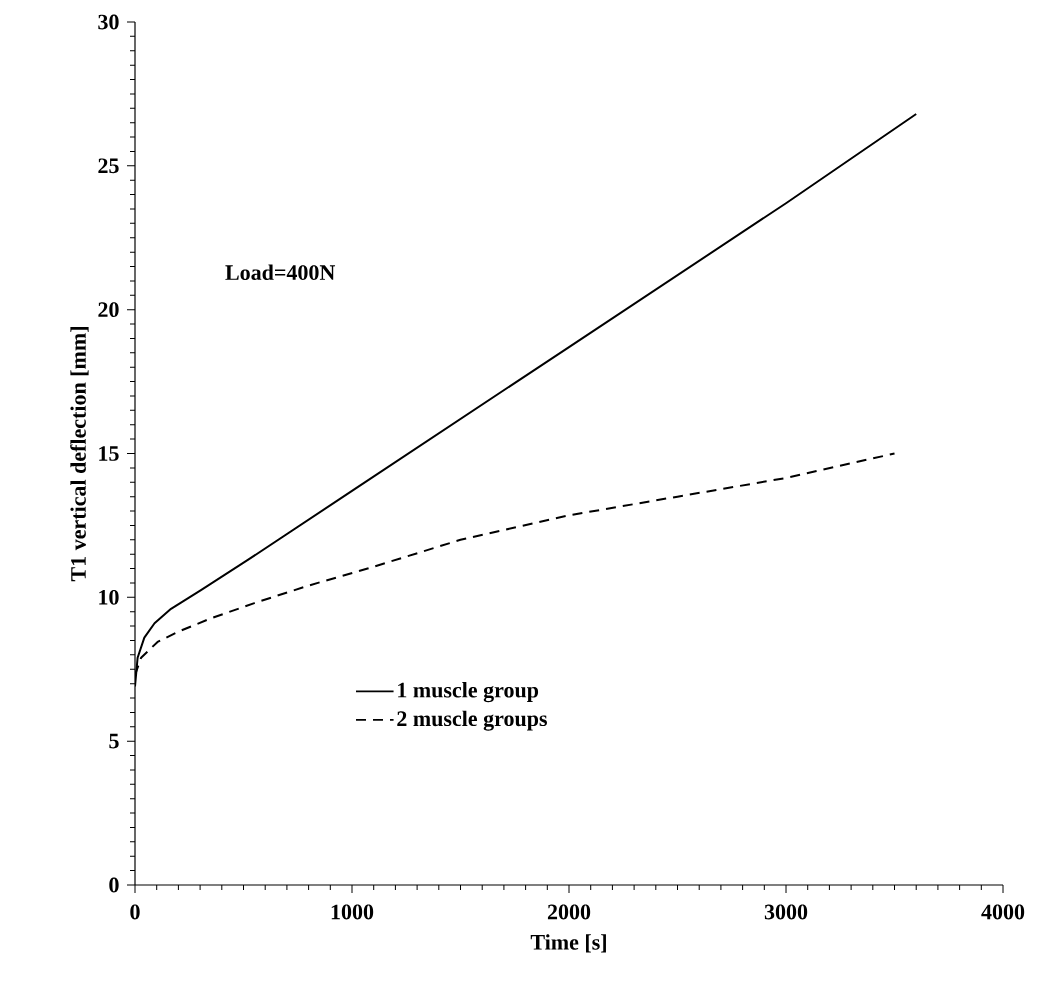 The height and width of the screenshot is (1001, 1038). I want to click on x-tick-label: 0, so click(135, 912).